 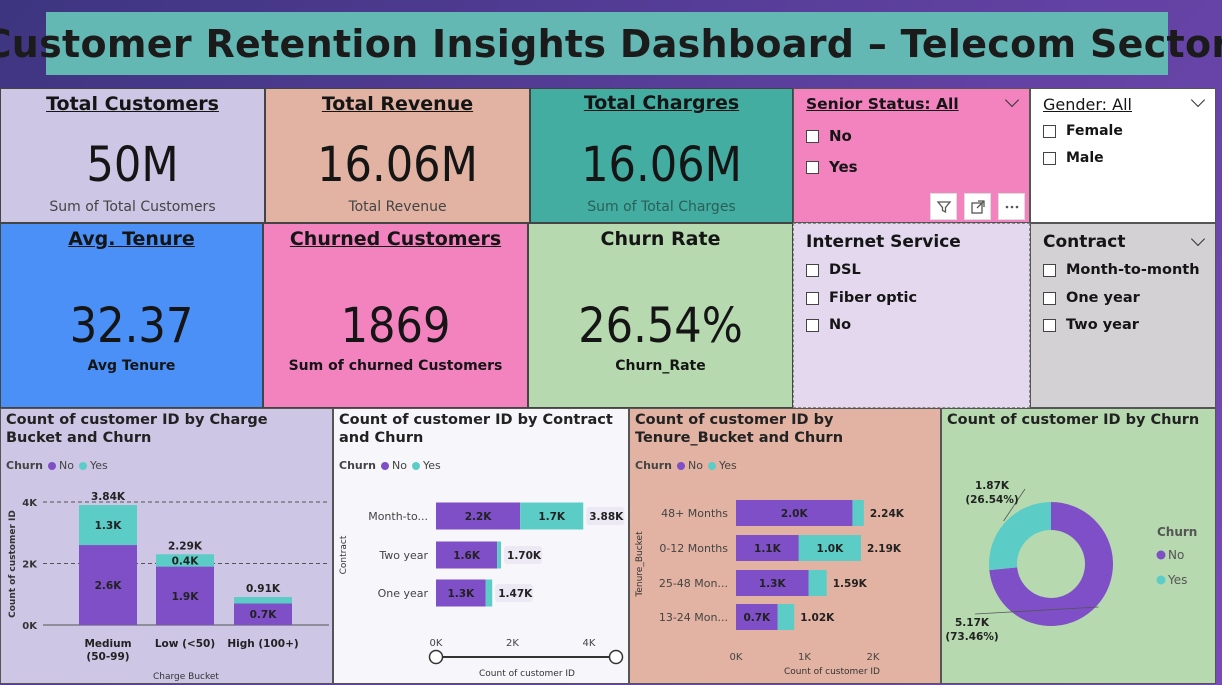 What do you see at coordinates (833, 270) in the screenshot?
I see `slicer-option-dsl: DSL` at bounding box center [833, 270].